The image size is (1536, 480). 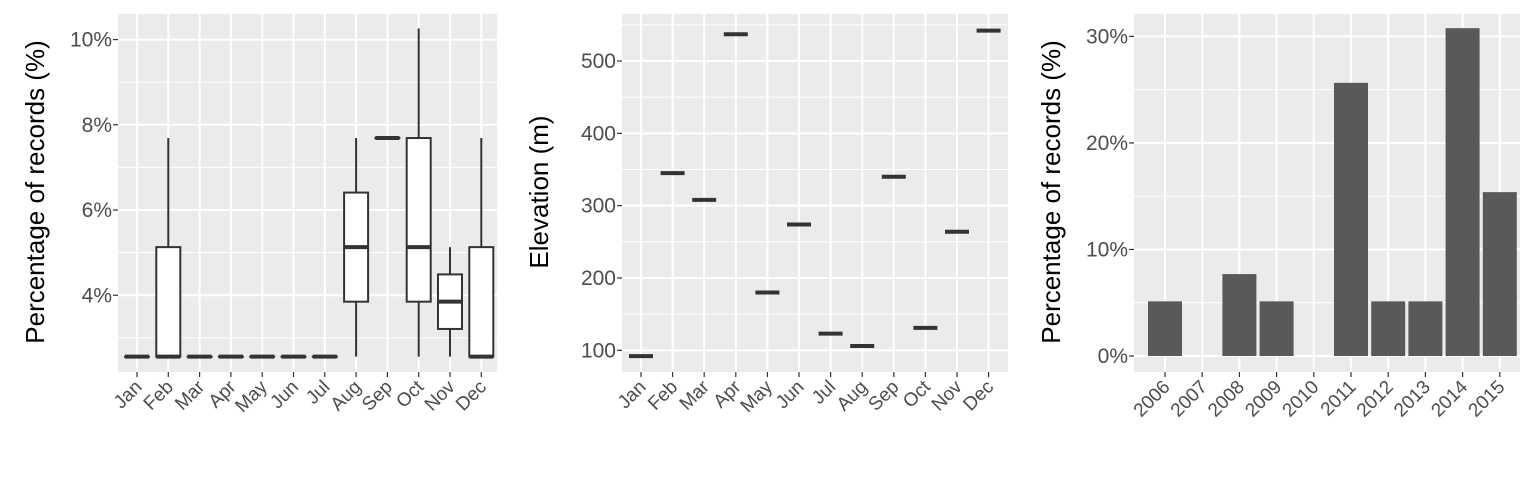 I want to click on y-tick-label: 4%, so click(x=97, y=295).